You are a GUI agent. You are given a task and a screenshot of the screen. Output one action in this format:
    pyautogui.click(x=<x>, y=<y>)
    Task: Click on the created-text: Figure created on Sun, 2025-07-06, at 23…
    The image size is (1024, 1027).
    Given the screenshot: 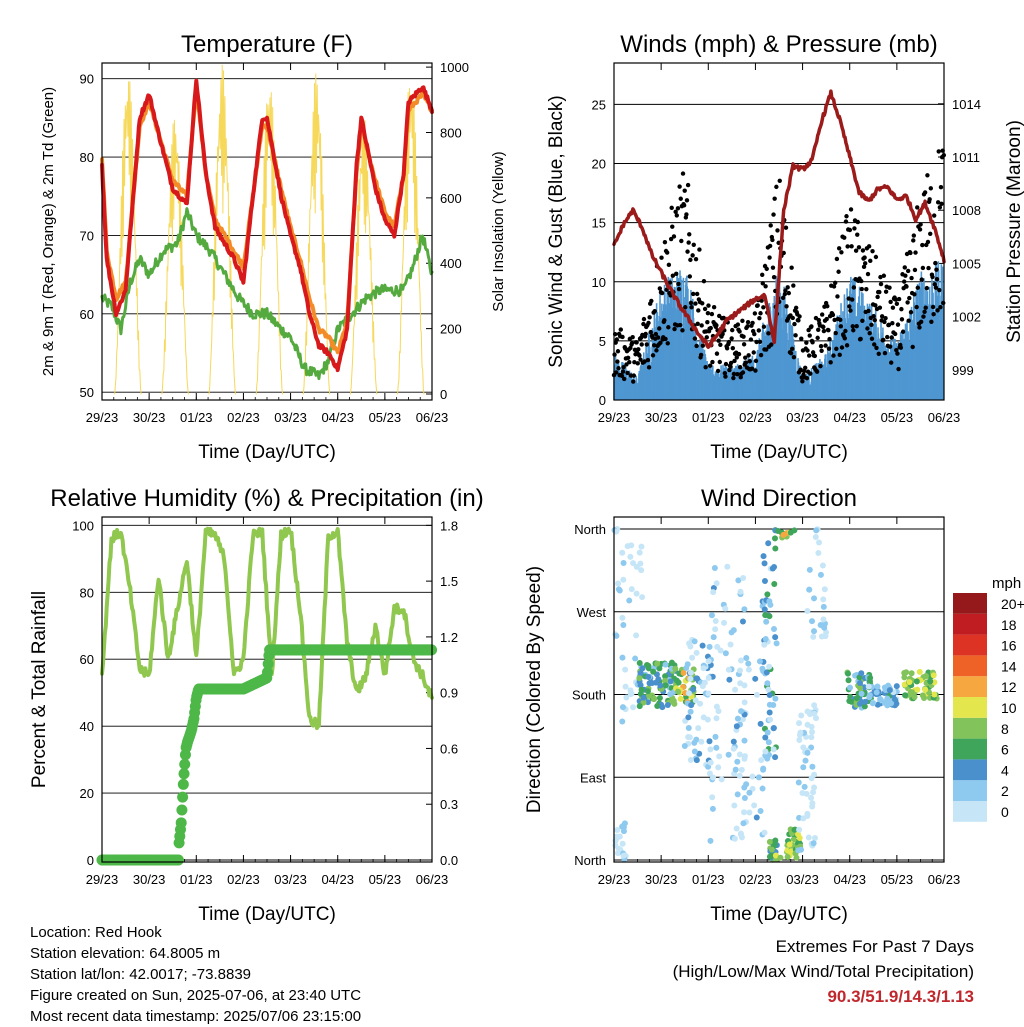 What is the action you would take?
    pyautogui.click(x=196, y=995)
    